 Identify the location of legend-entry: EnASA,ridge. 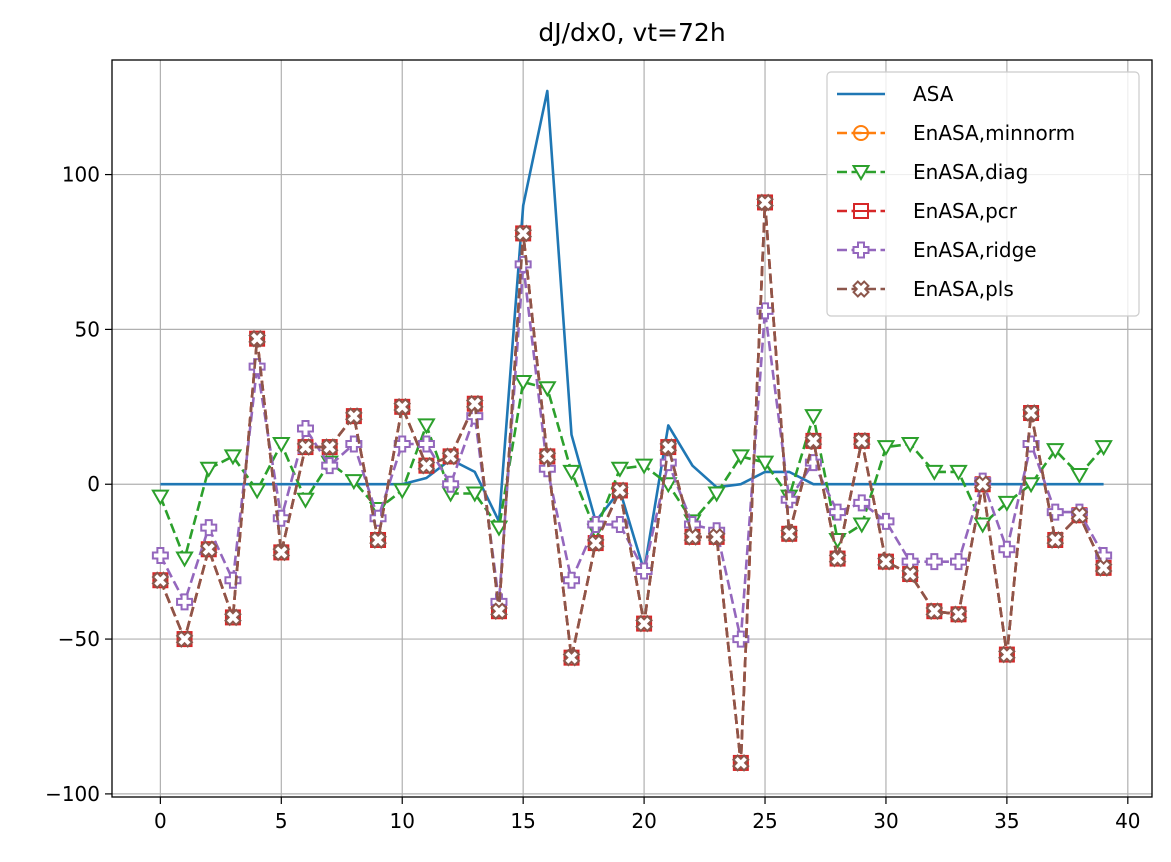
(937, 250).